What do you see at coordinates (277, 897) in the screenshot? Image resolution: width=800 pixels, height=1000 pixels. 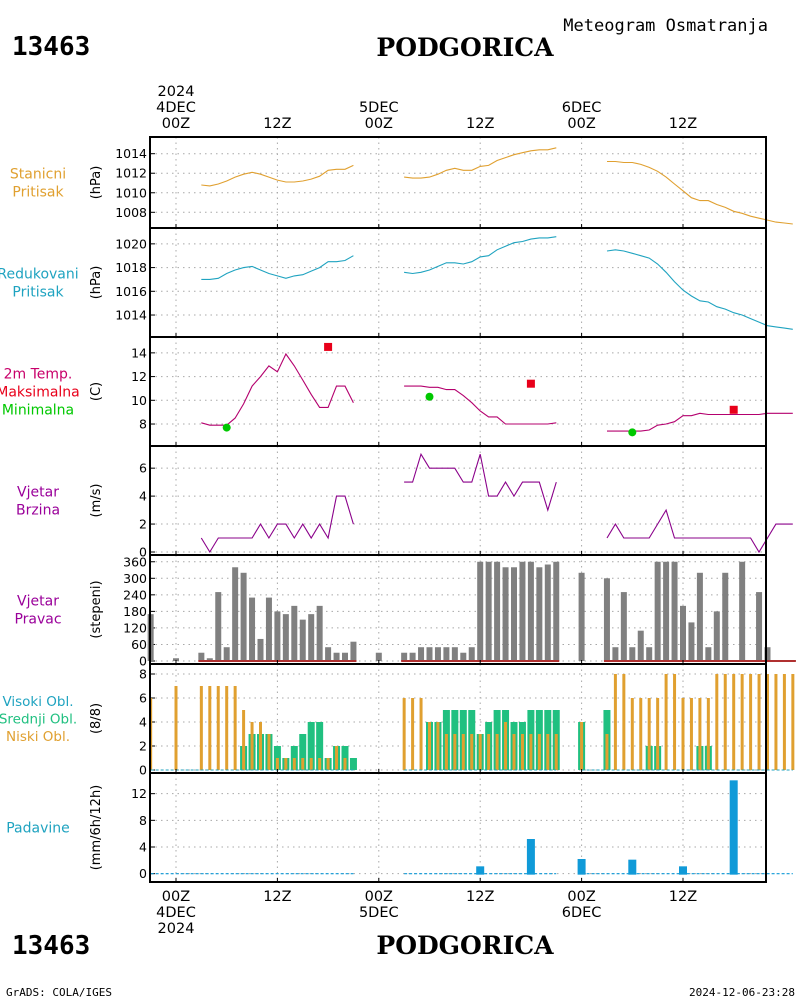 I see `bottom-axis-label: 12Z` at bounding box center [277, 897].